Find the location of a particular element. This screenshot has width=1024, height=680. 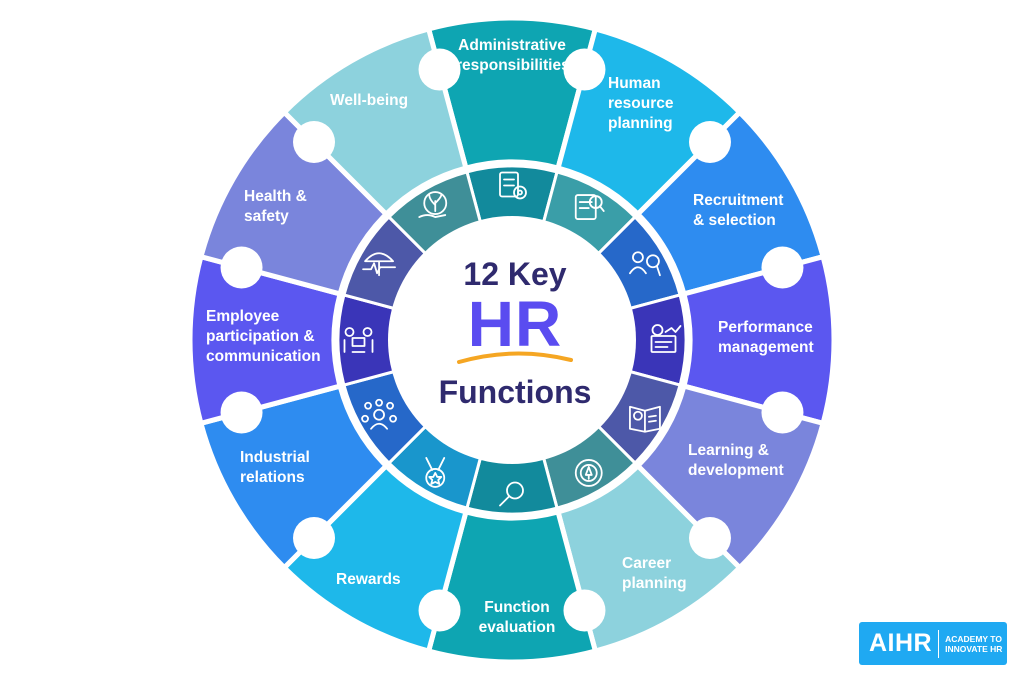

segment-label-line: communication is located at coordinates (263, 356).